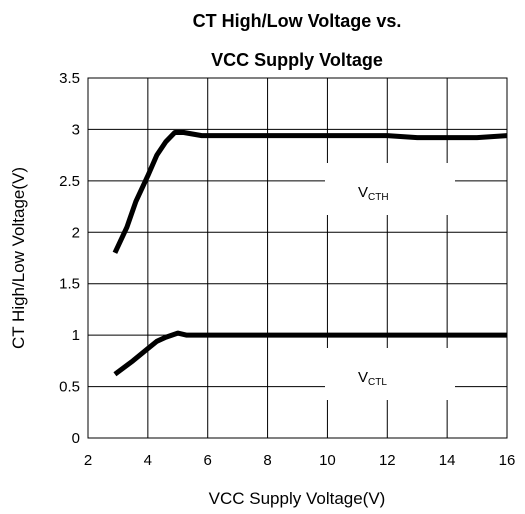 This screenshot has width=525, height=514. What do you see at coordinates (507, 460) in the screenshot?
I see `x-tick-label: 16` at bounding box center [507, 460].